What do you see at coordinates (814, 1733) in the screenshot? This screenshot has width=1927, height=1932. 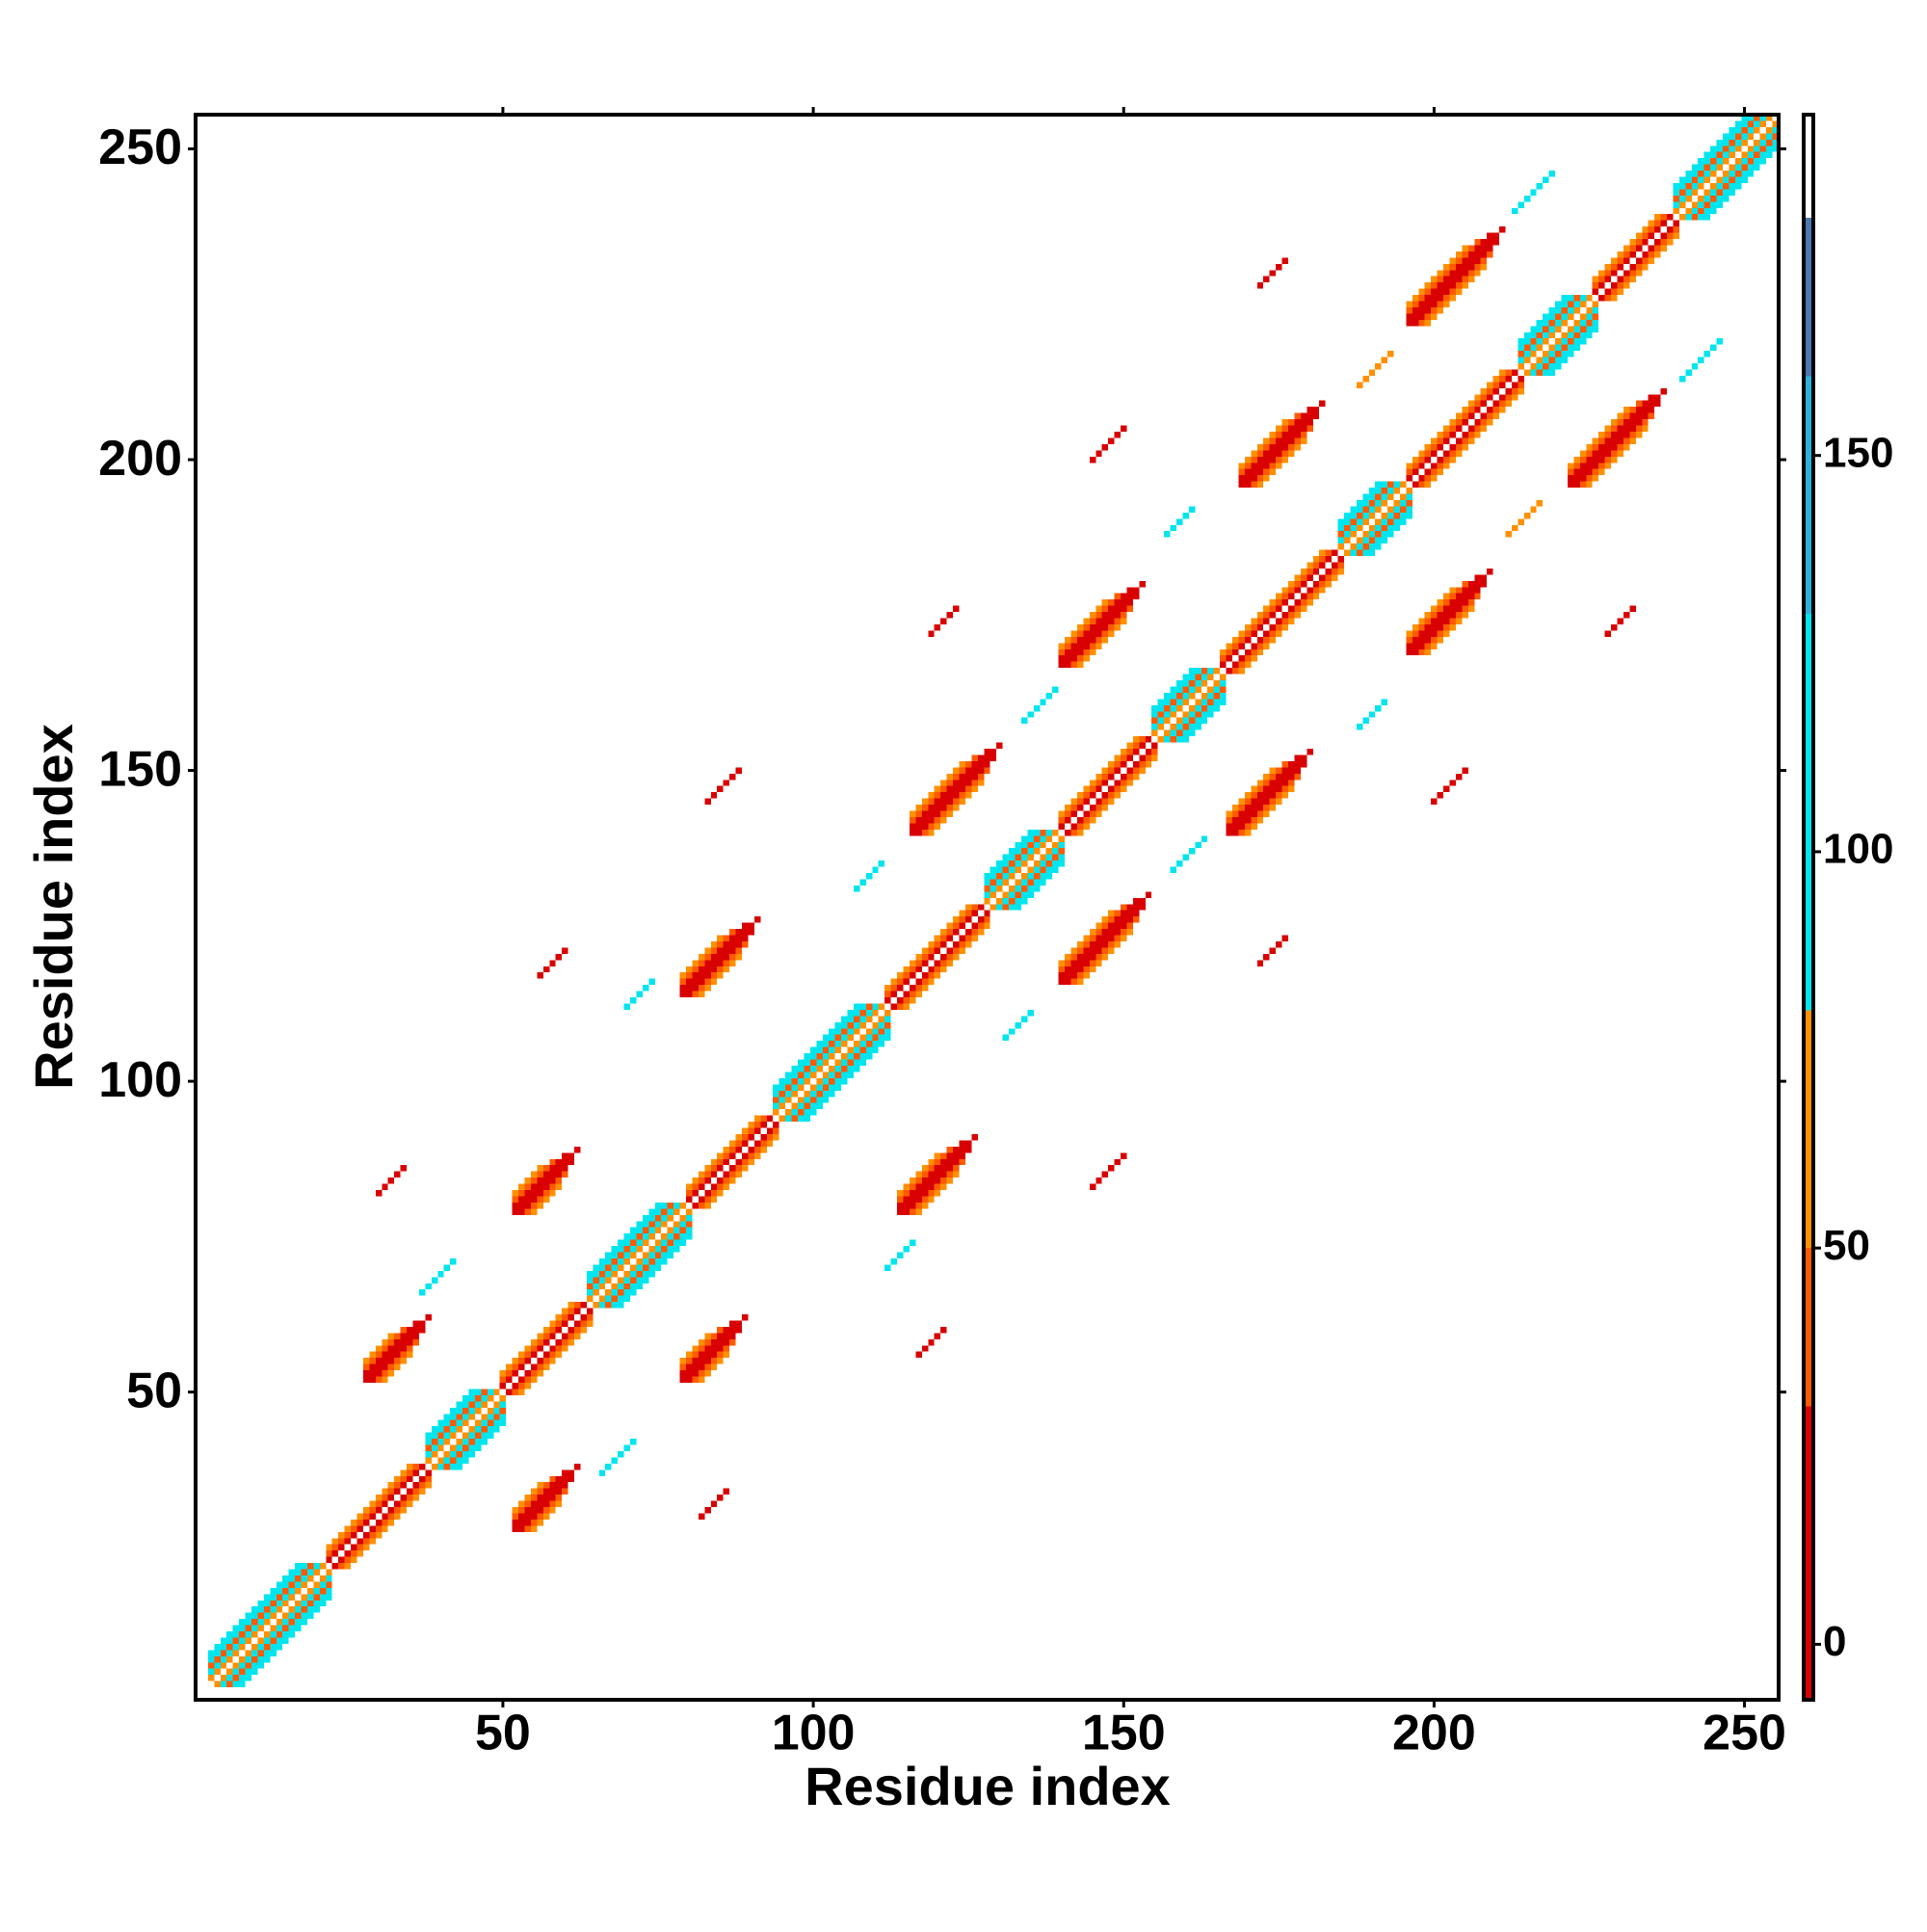 I see `x-tick-label: 100` at bounding box center [814, 1733].